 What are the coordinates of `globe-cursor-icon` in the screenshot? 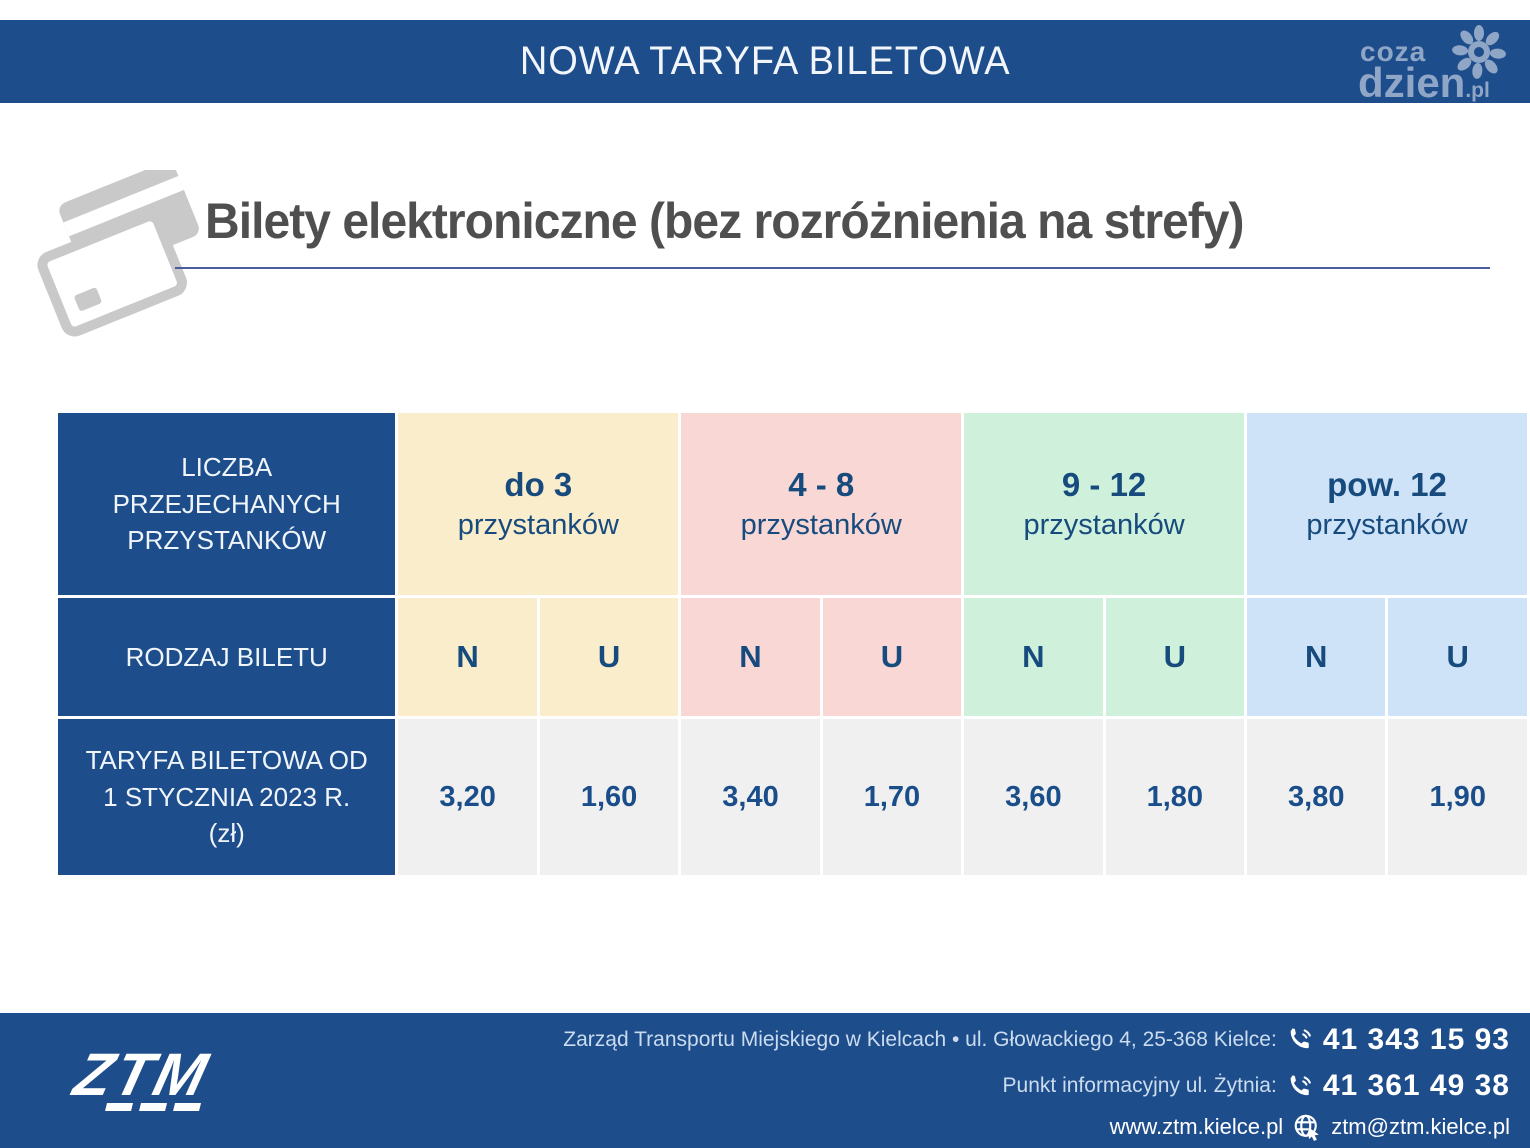 It's located at (1307, 1127).